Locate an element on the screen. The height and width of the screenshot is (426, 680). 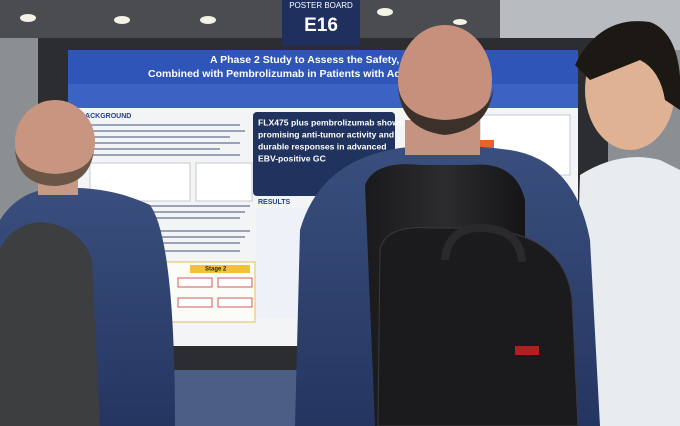
person-middle-head is located at coordinates (445, 80).